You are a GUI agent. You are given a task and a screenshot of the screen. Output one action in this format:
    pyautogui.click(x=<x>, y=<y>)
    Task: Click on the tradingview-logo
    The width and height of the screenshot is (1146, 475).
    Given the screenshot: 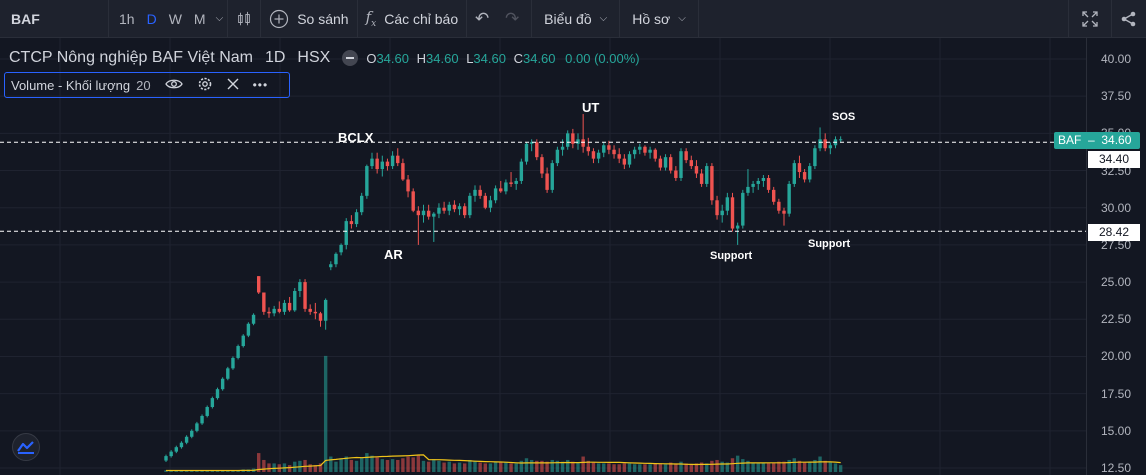 What is the action you would take?
    pyautogui.click(x=26, y=447)
    